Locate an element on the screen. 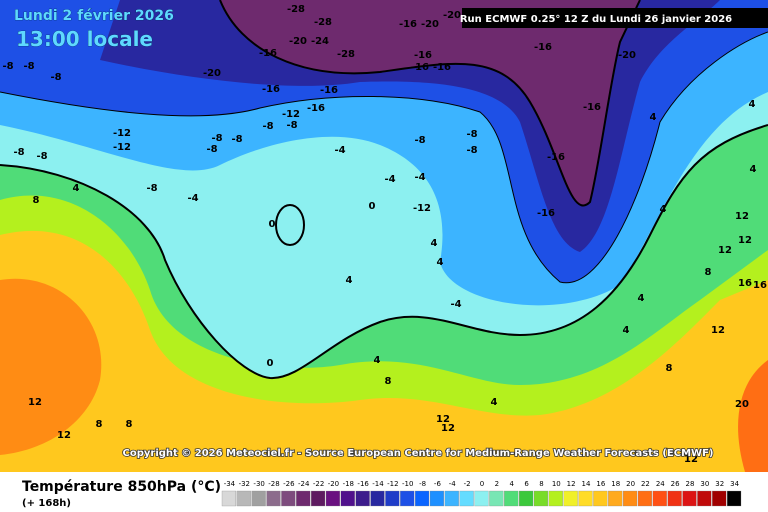  legend-label: -26 is located at coordinates (289, 484).